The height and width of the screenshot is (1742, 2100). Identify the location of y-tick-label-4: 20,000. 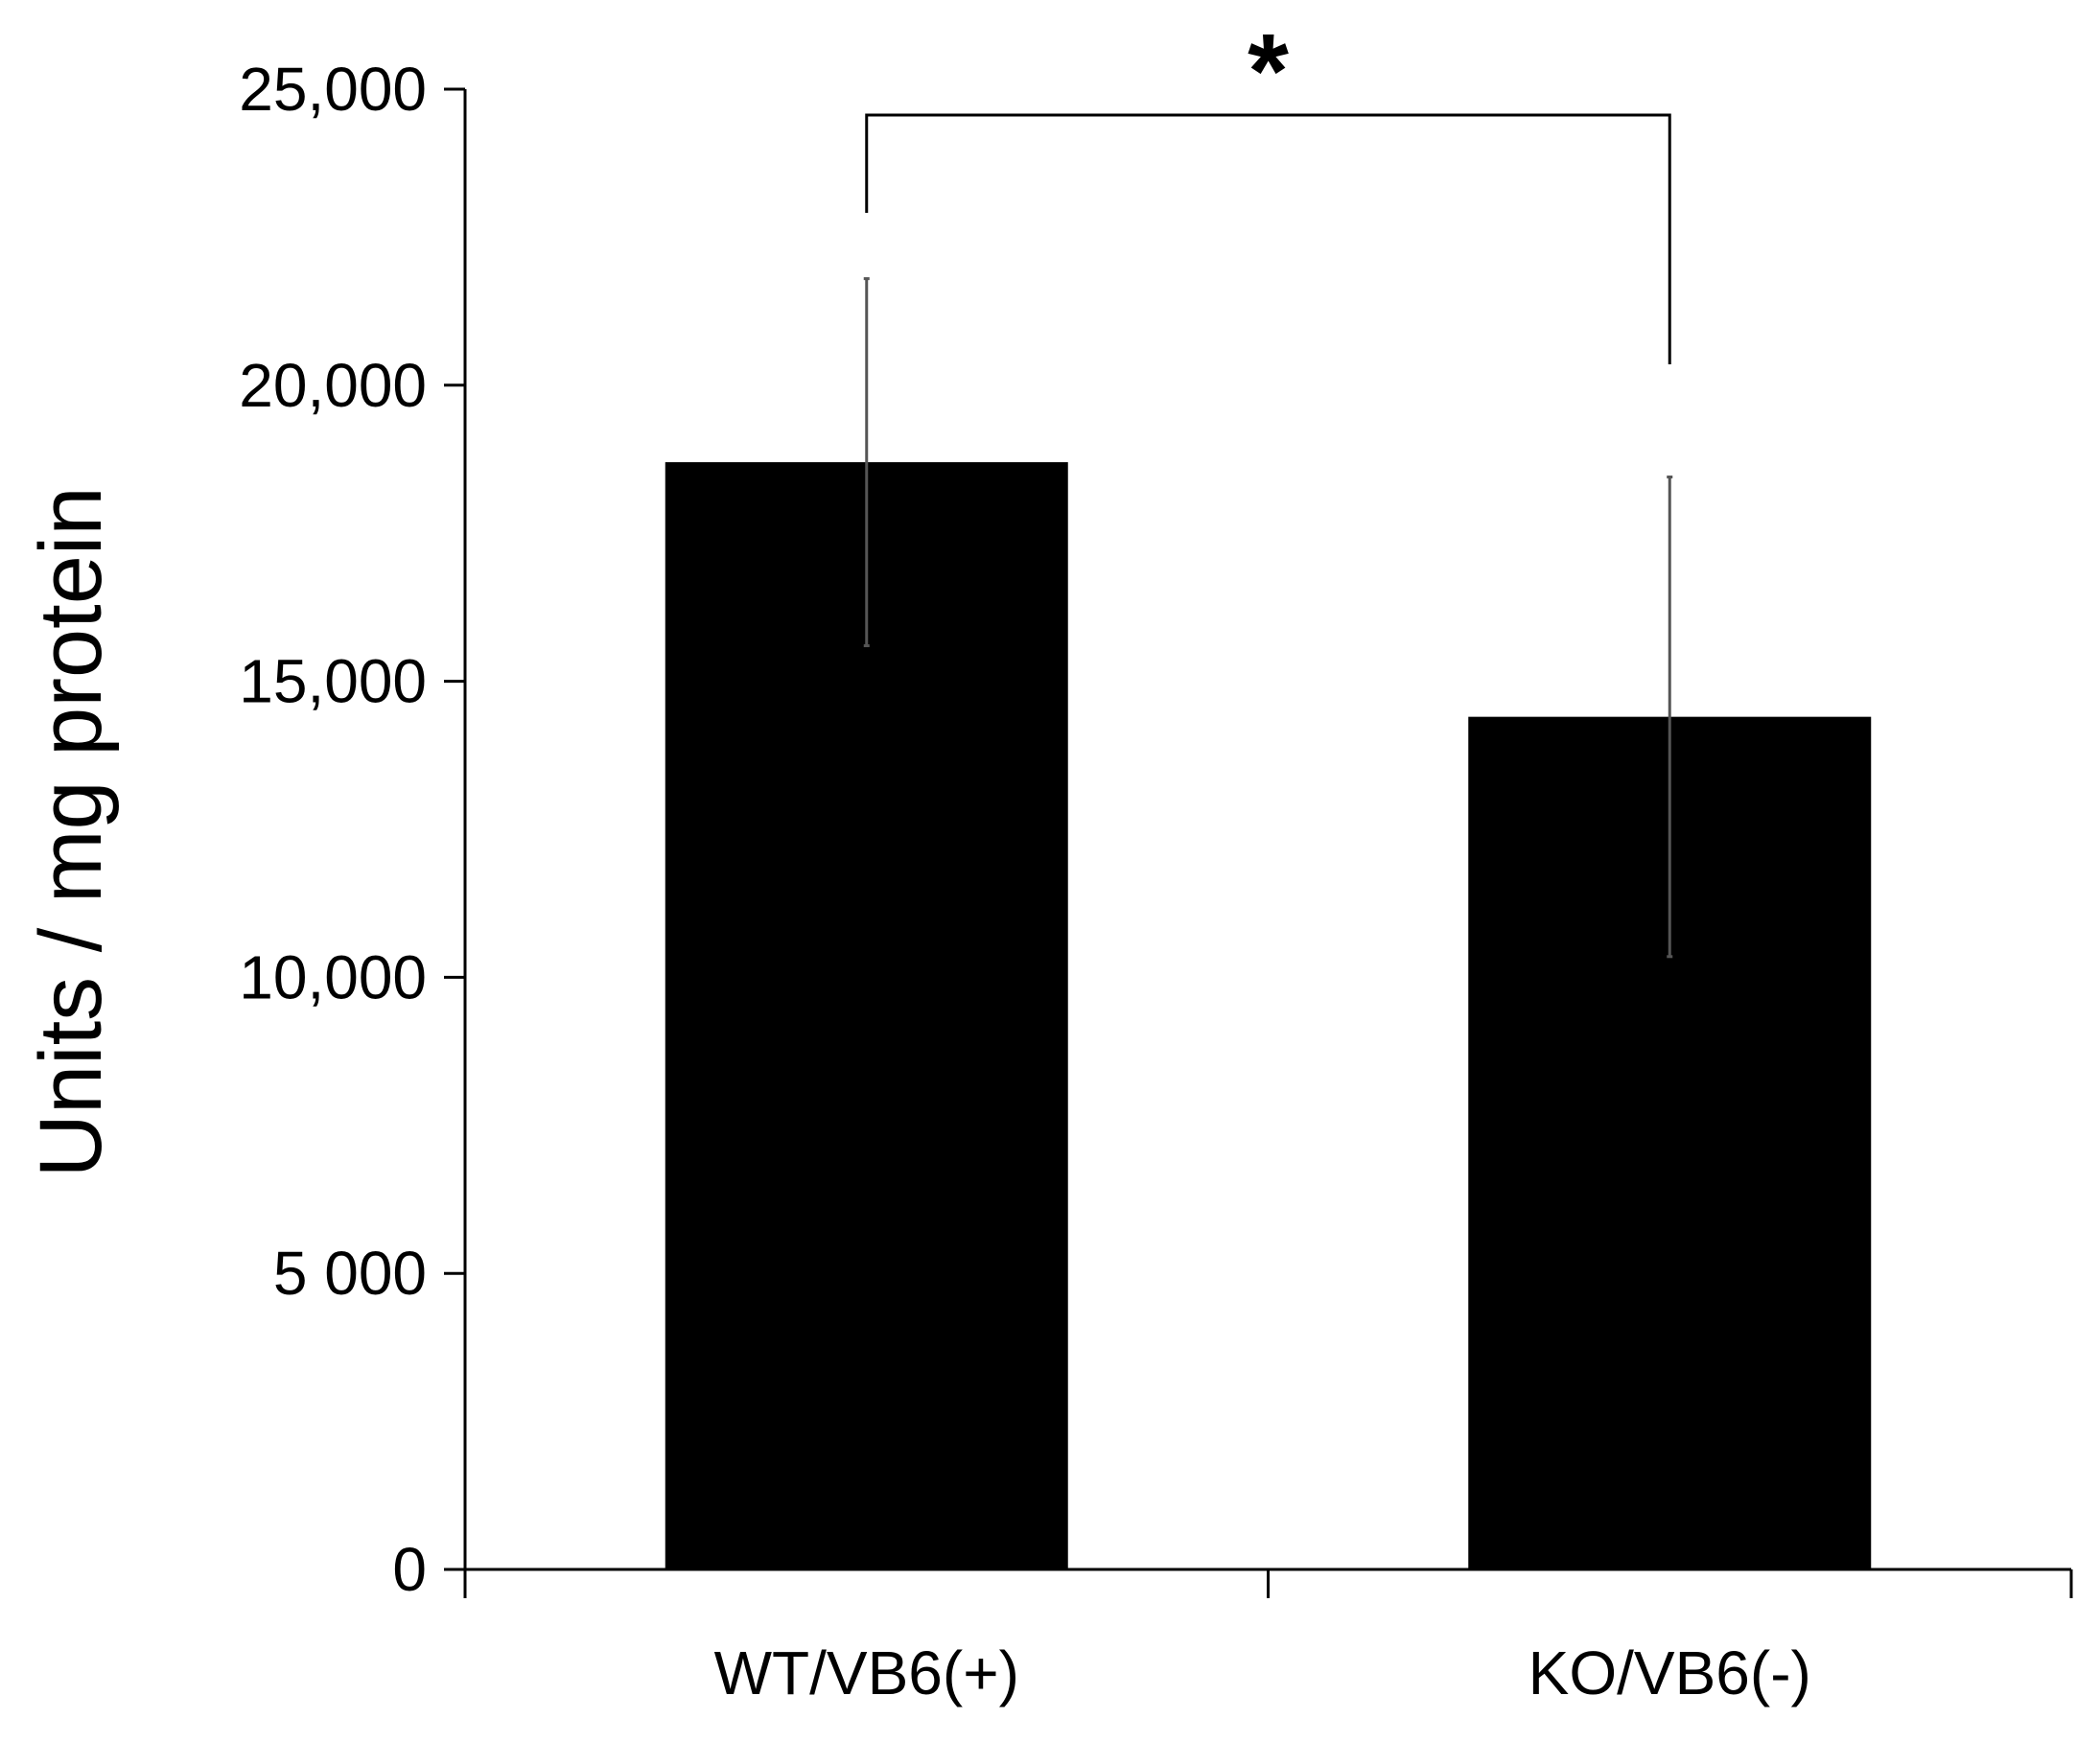
(333, 385).